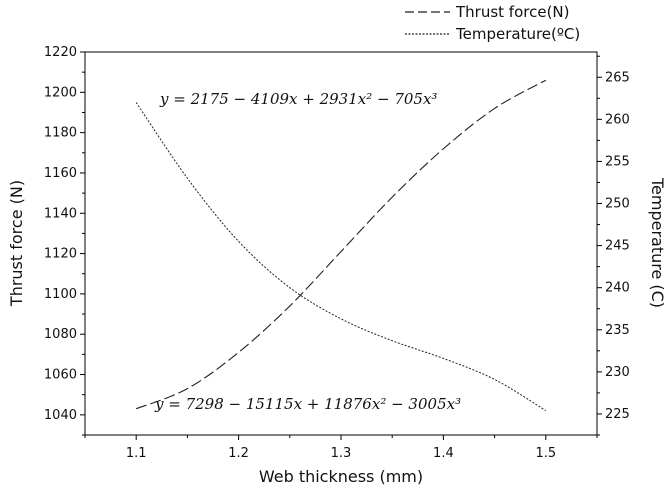  I want to click on left-tick-label: 1100, so click(60, 294).